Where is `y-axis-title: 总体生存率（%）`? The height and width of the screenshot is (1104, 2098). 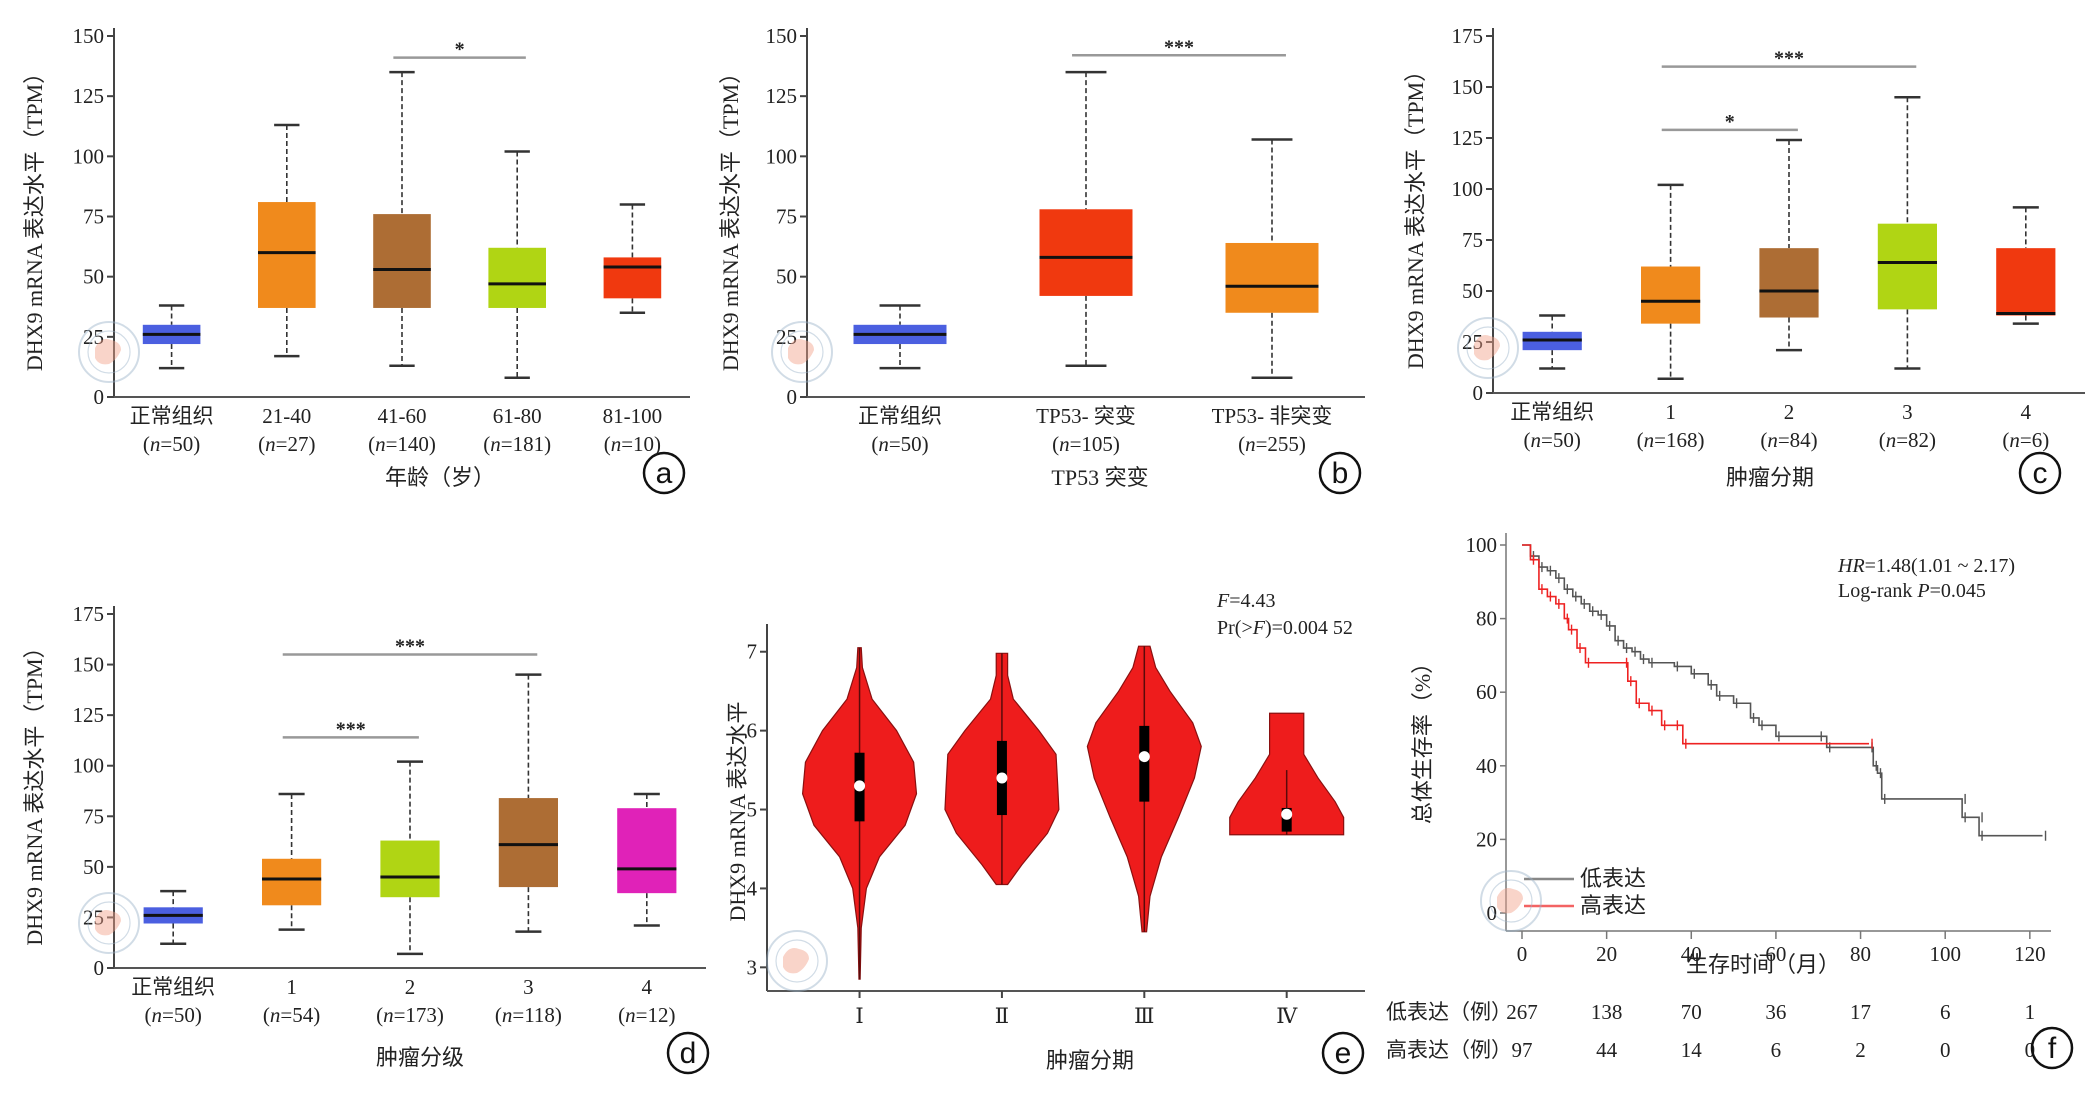
y-axis-title: 总体生存率（%） is located at coordinates (1422, 738).